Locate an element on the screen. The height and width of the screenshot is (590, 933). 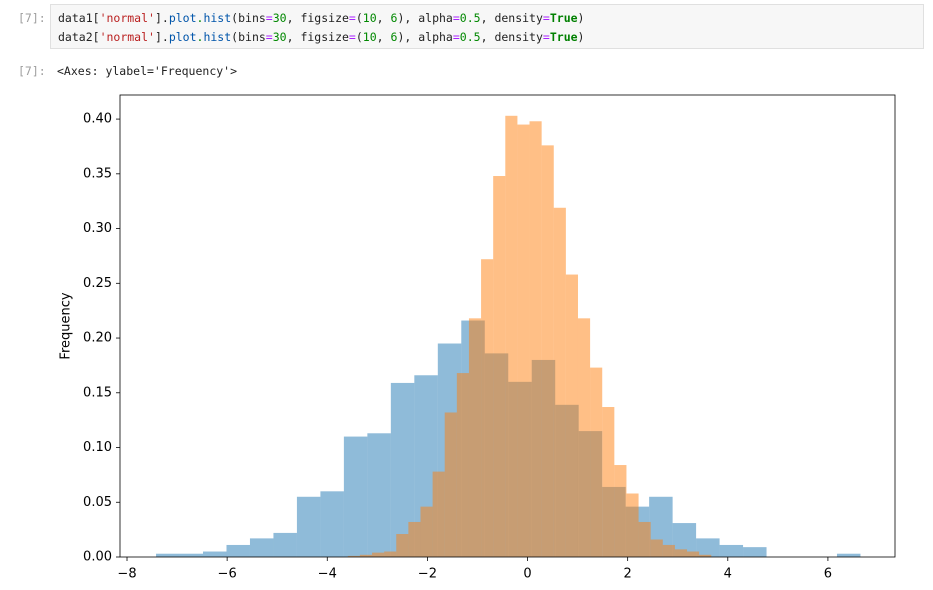
code-token: data1 is located at coordinates (75, 18).